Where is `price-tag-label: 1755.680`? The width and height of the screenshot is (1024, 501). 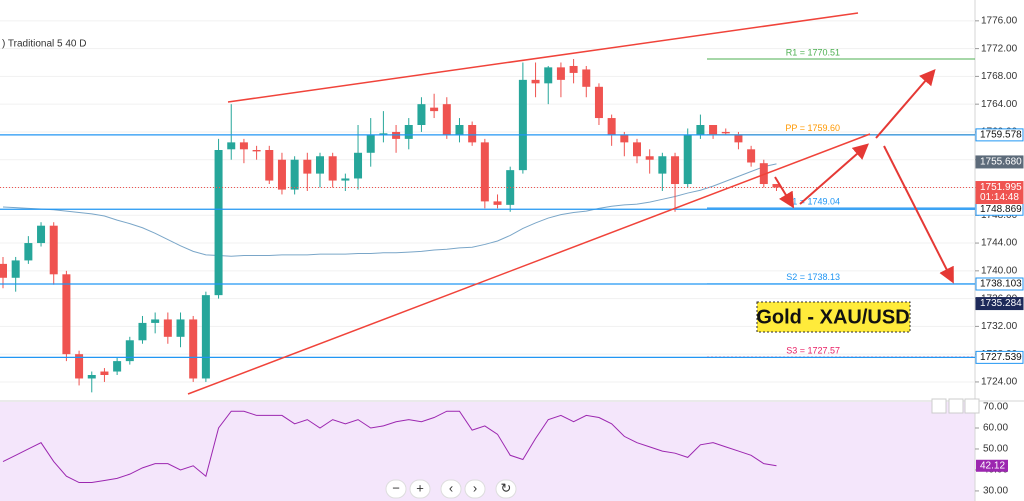 price-tag-label: 1755.680 is located at coordinates (1001, 162).